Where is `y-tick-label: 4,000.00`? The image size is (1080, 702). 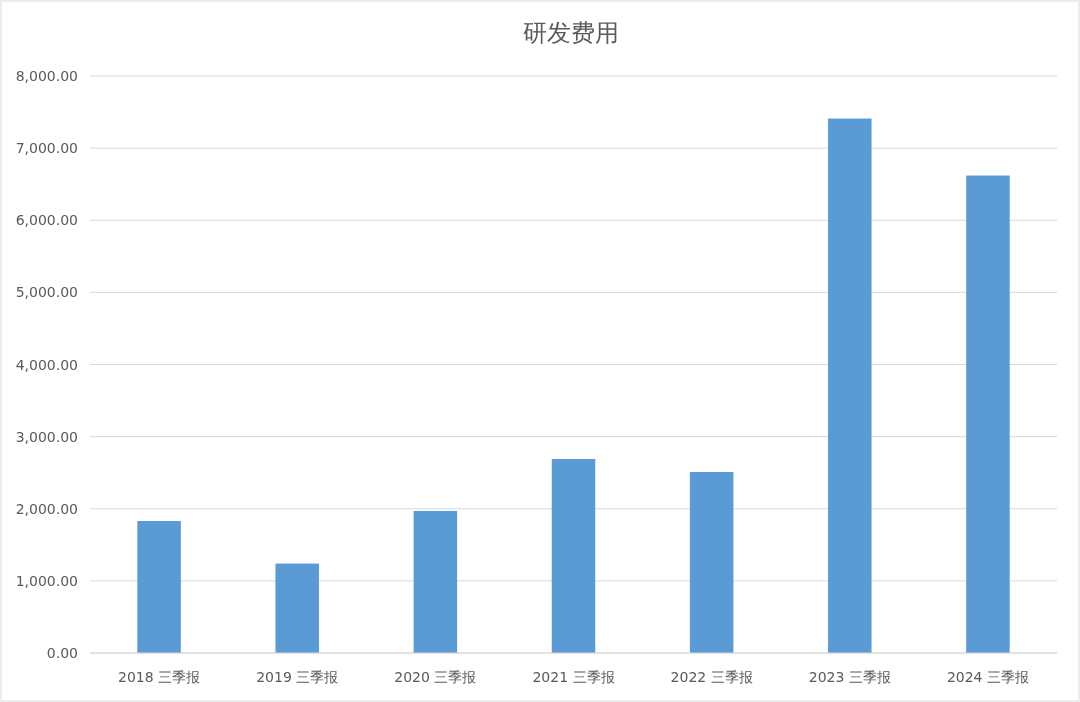
y-tick-label: 4,000.00 is located at coordinates (46, 364).